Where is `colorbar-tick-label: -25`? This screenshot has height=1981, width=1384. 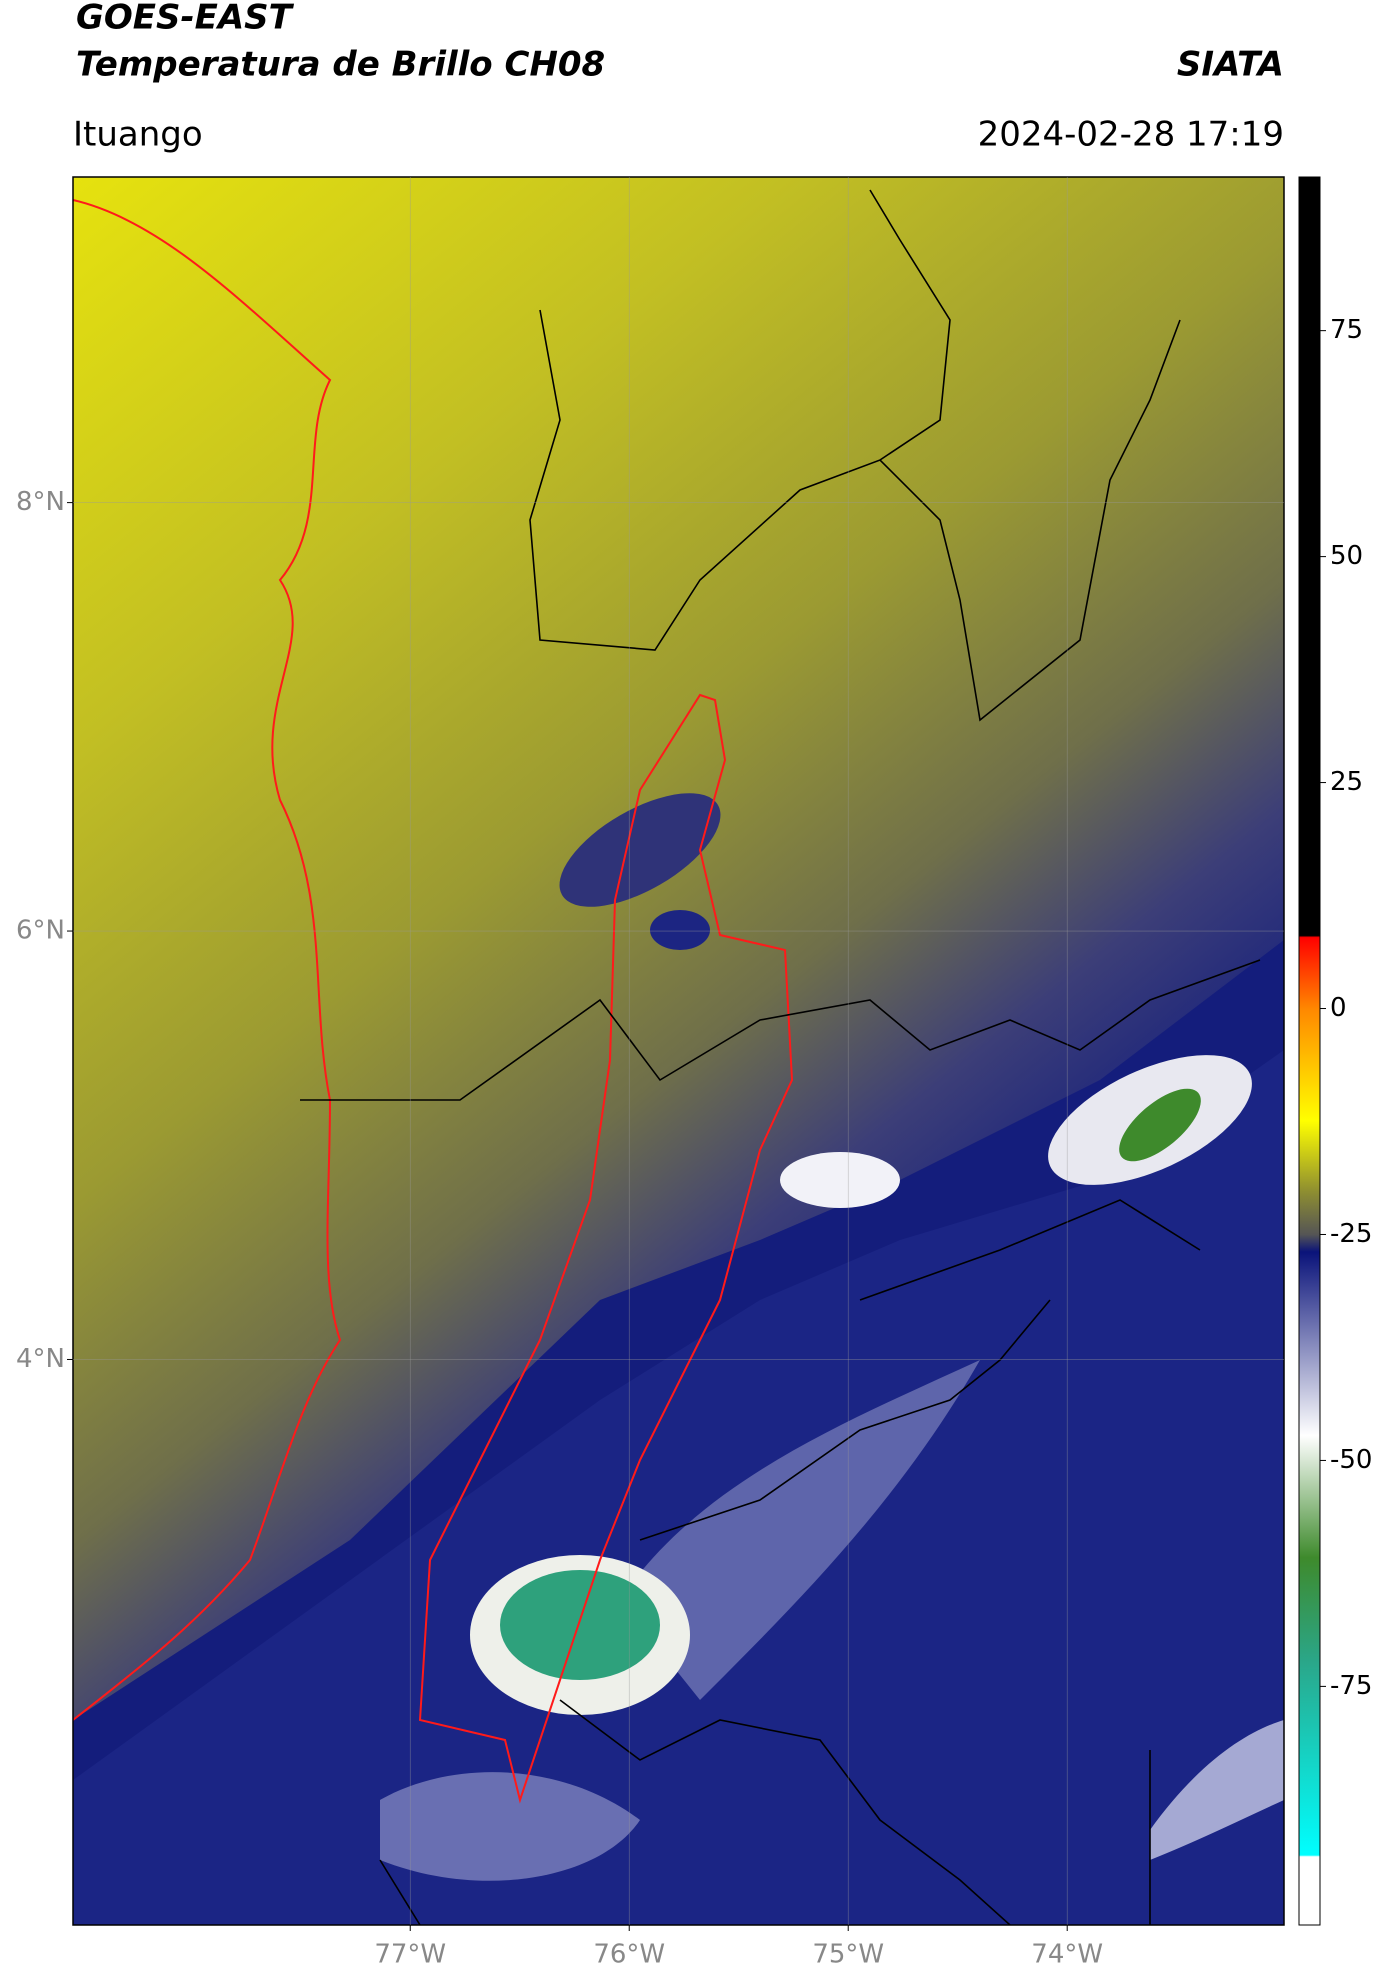 colorbar-tick-label: -25 is located at coordinates (1351, 1234).